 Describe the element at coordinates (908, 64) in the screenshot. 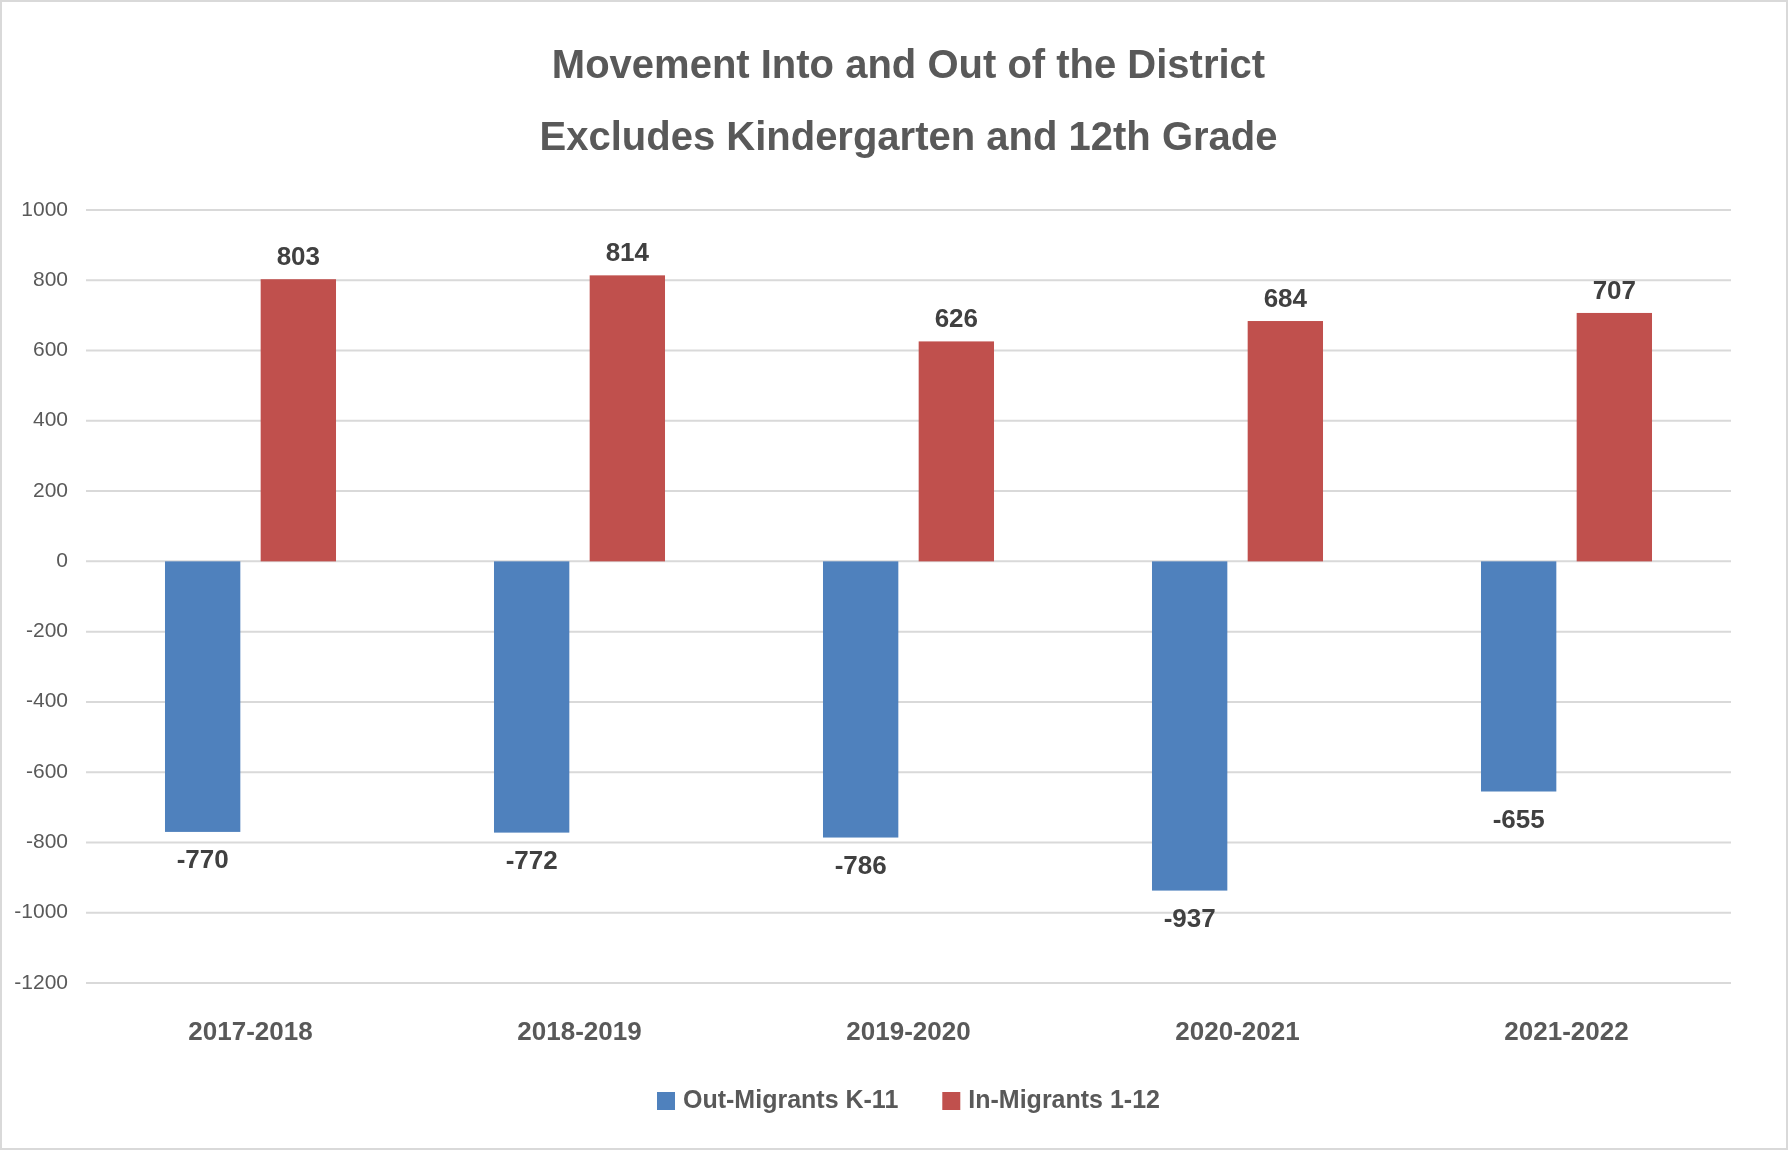

I see `chart-title: Movement Into and Out of the District` at that location.